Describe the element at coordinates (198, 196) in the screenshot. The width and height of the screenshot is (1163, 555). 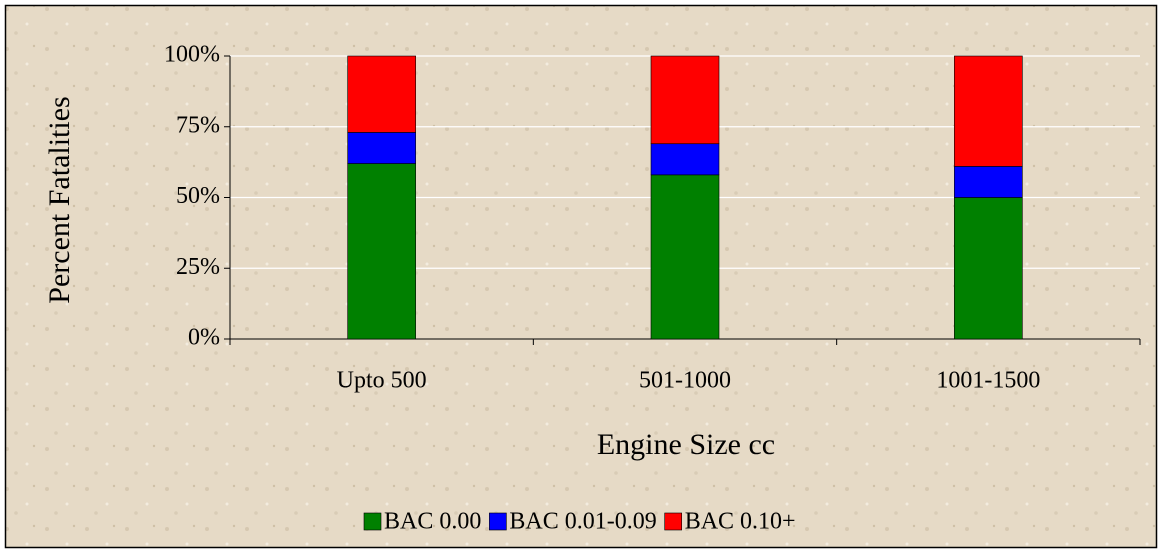
I see `y-tick-label: 50%` at that location.